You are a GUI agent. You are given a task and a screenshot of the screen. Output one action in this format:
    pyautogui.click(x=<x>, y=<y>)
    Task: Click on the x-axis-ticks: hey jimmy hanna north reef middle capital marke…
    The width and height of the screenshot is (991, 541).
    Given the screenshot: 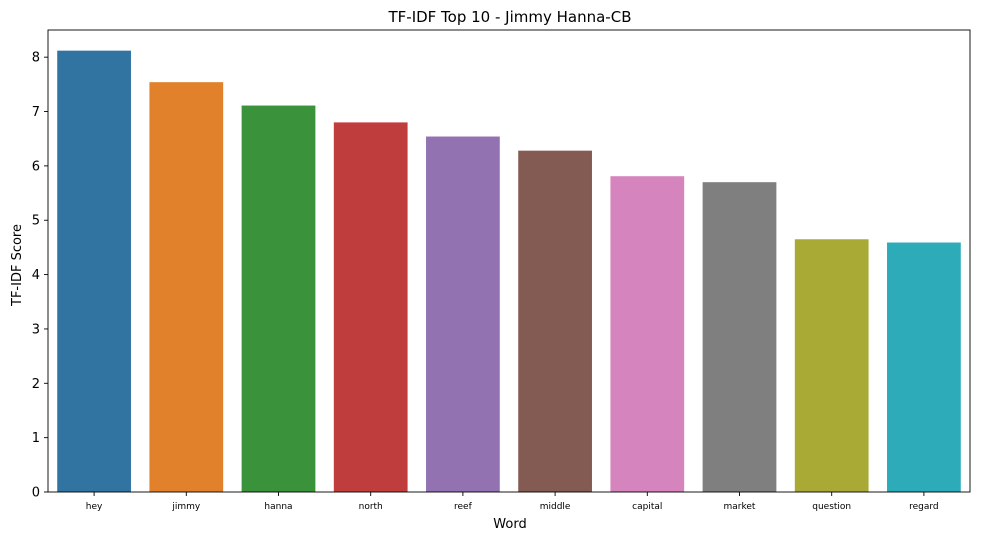 What is the action you would take?
    pyautogui.click(x=512, y=502)
    